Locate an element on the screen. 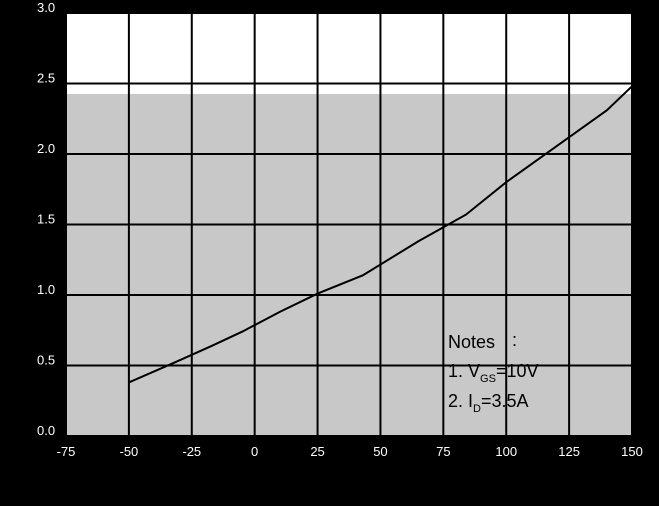 This screenshot has height=506, width=659. x-tick-label-6: 75 is located at coordinates (443, 451).